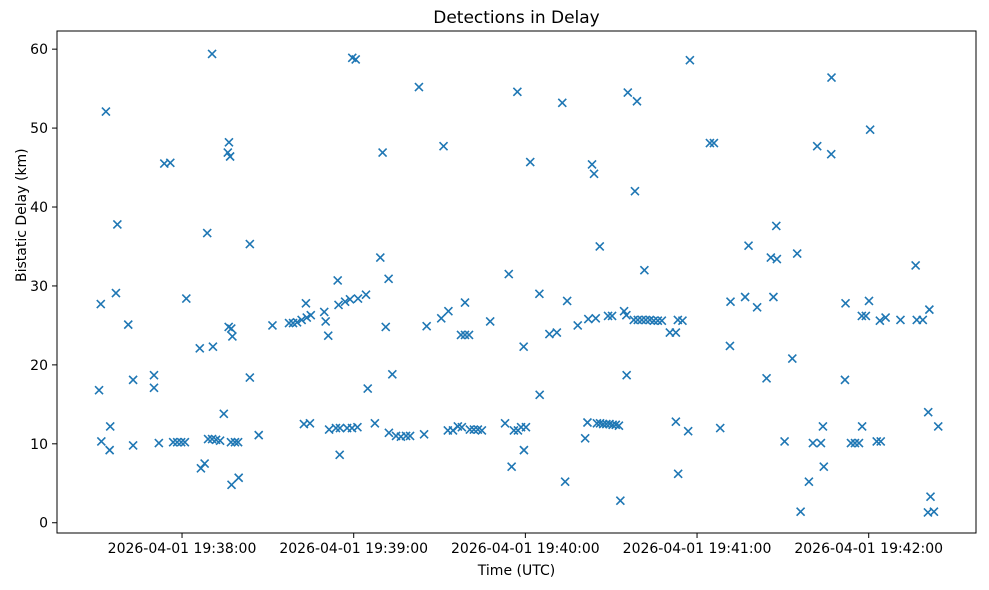 Image resolution: width=989 pixels, height=590 pixels. I want to click on y-tick-label: 40, so click(39, 208).